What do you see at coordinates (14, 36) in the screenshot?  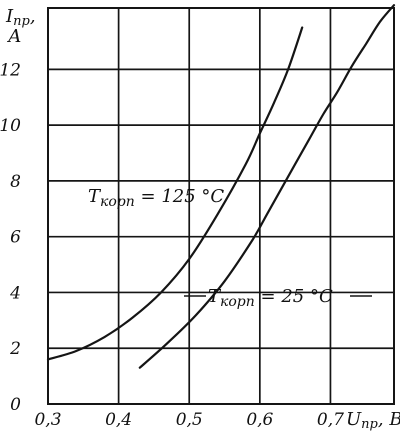 I see `y-axis-unit: А` at bounding box center [14, 36].